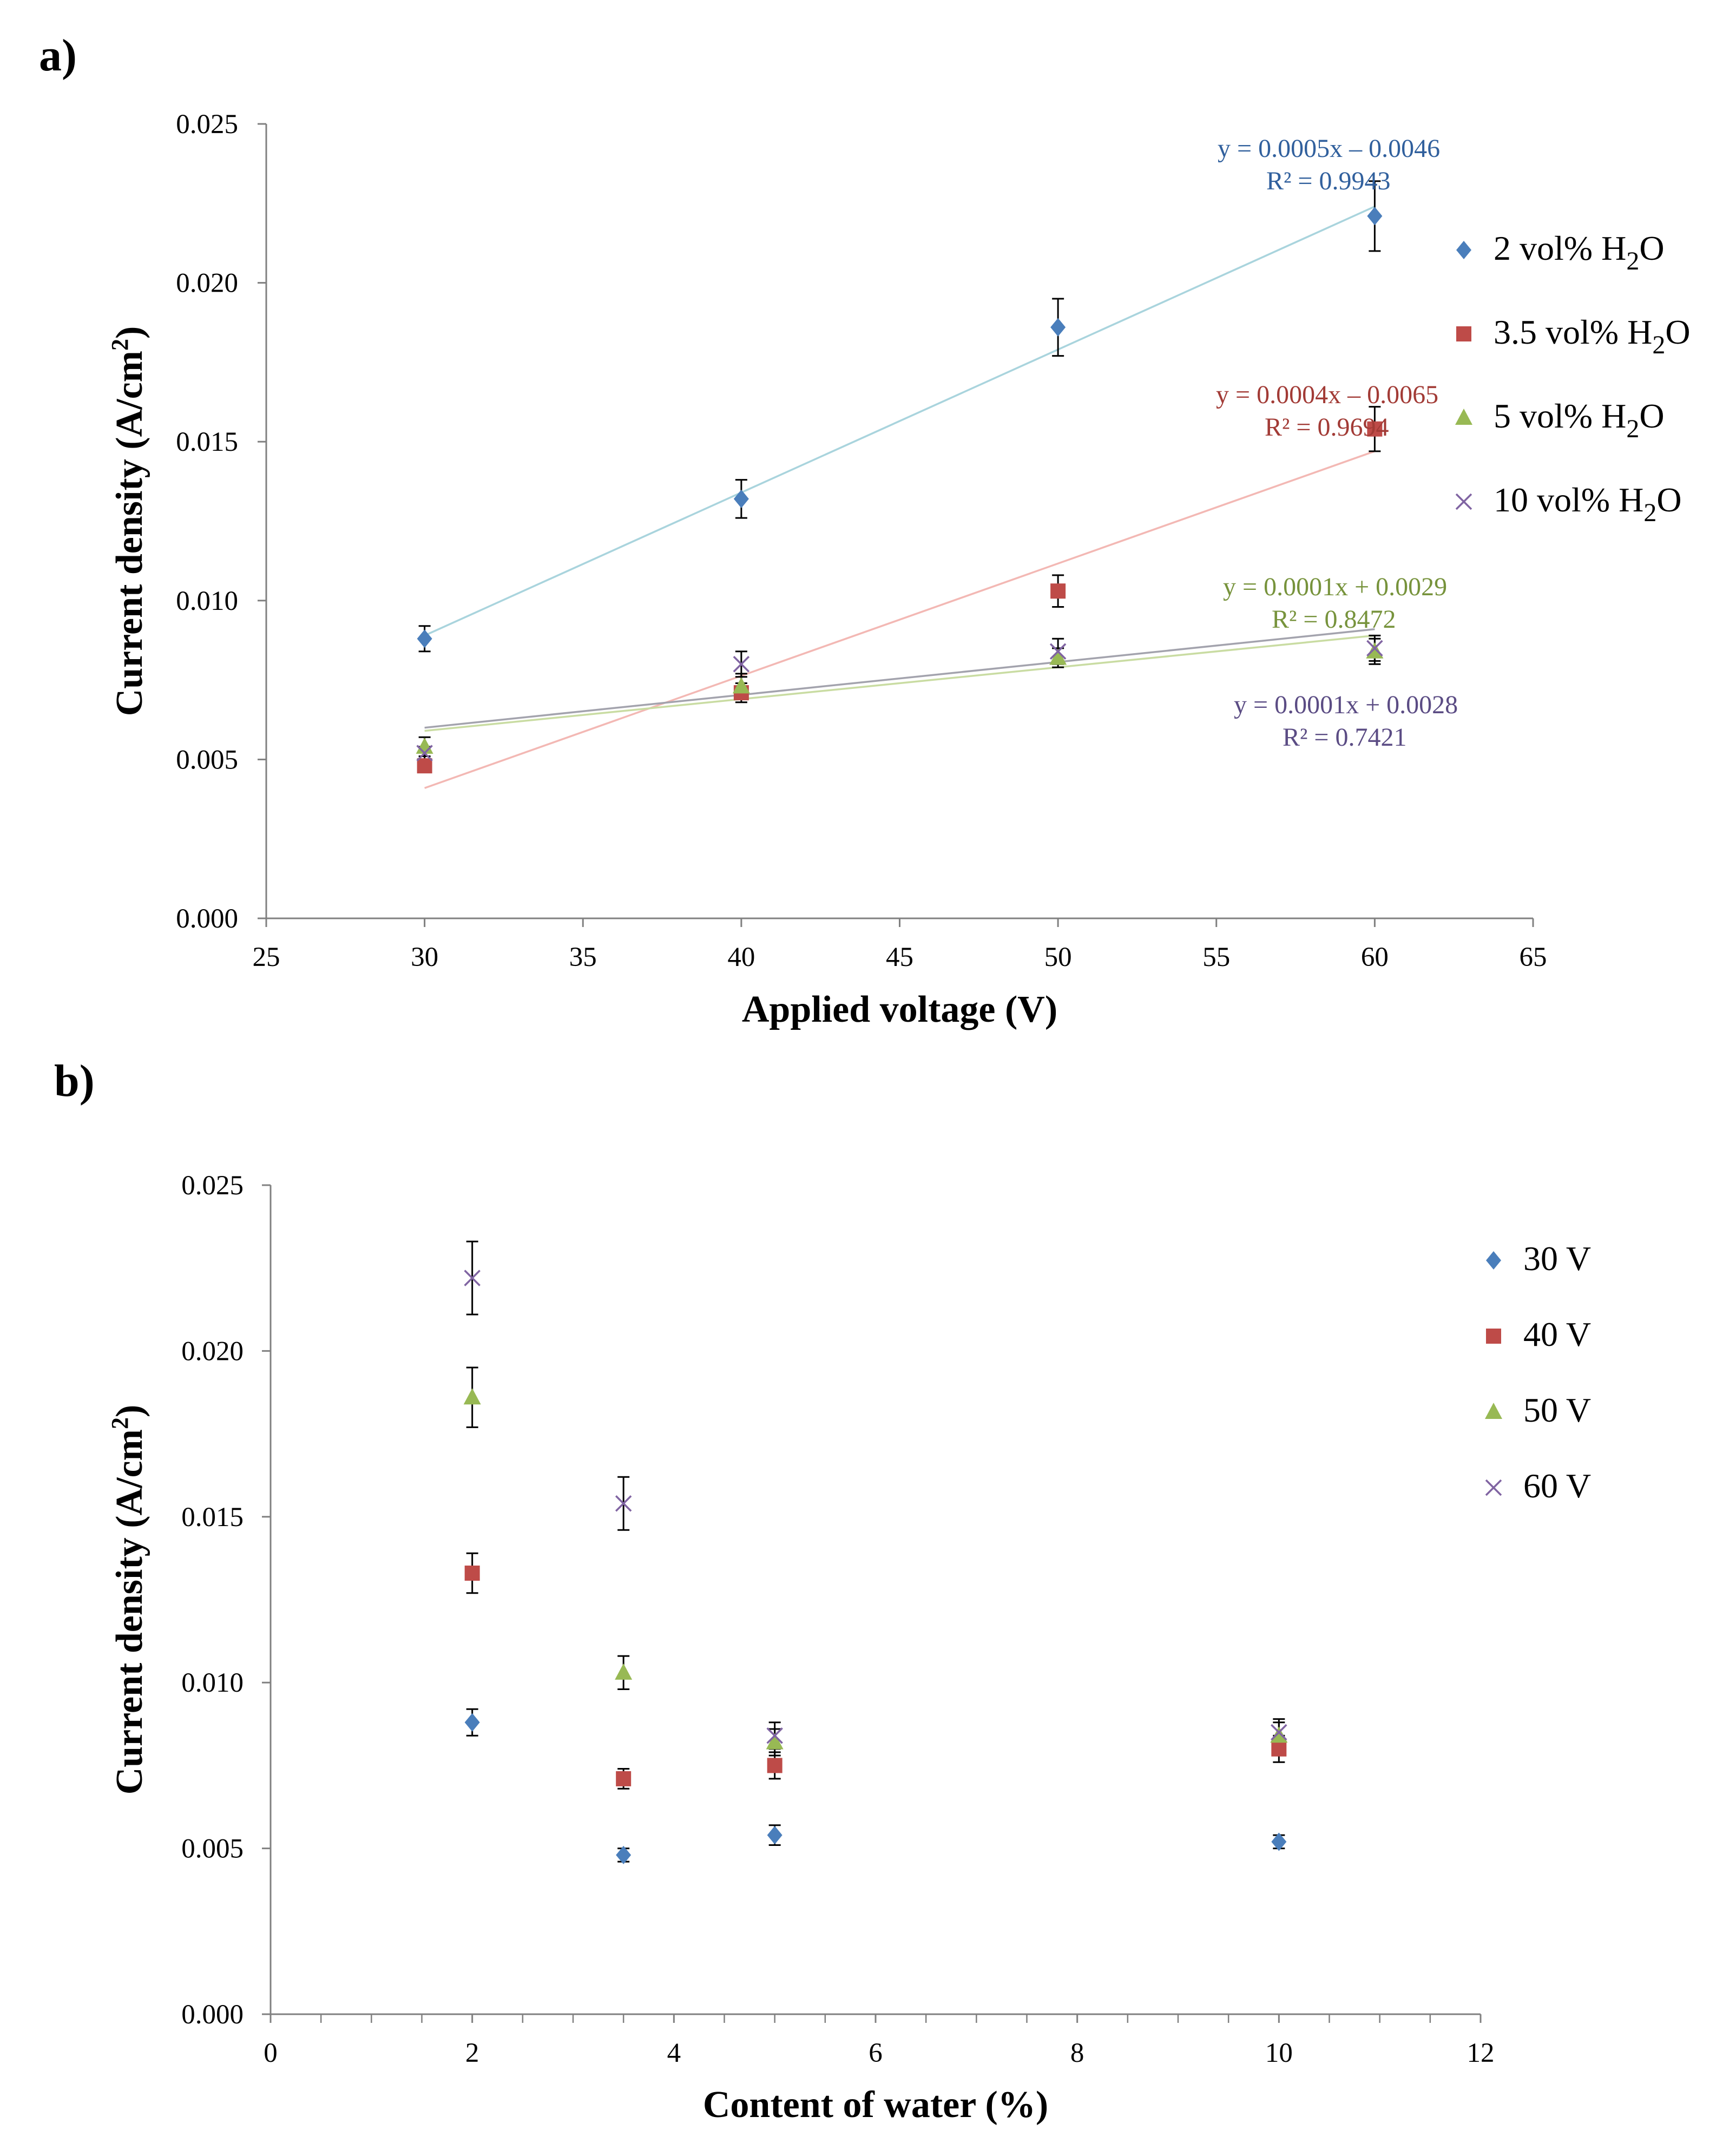 This screenshot has height=2143, width=1736. What do you see at coordinates (58, 56) in the screenshot?
I see `panel-label: a)` at bounding box center [58, 56].